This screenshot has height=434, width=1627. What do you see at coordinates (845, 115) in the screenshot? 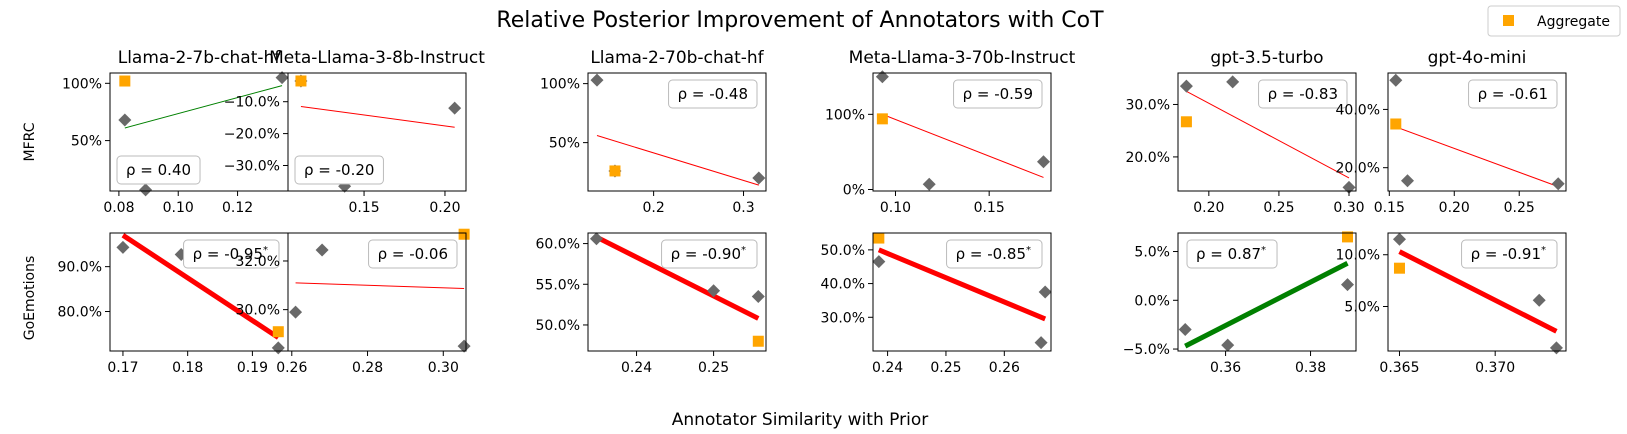
I see `y-tick-label: 100%` at bounding box center [845, 115].